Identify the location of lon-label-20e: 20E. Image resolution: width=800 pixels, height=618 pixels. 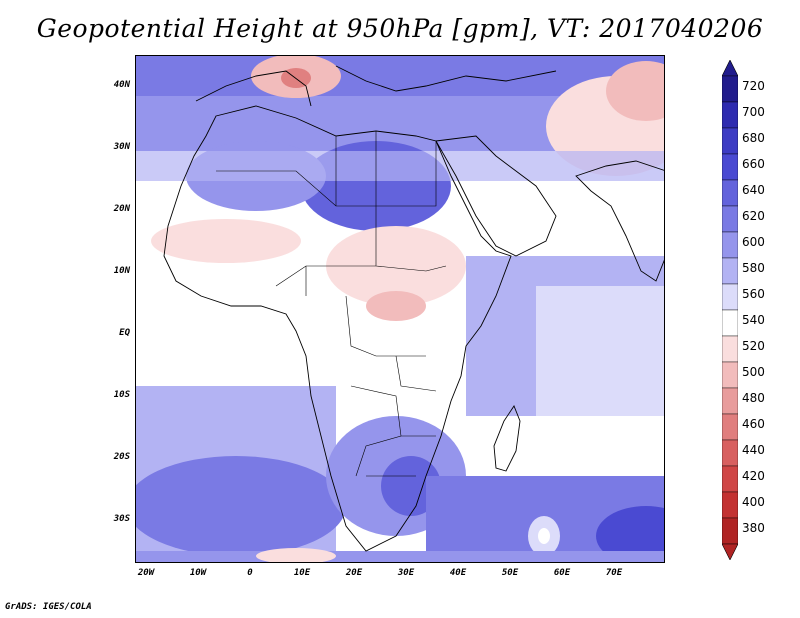
(354, 573).